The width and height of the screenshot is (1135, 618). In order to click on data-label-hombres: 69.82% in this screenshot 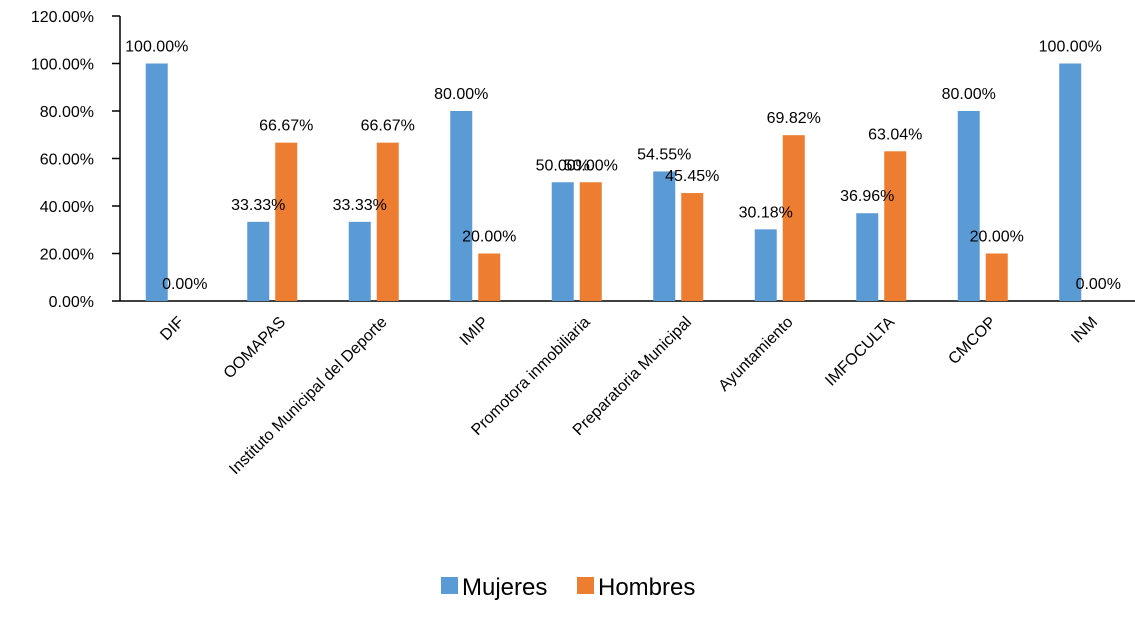, I will do `click(794, 118)`.